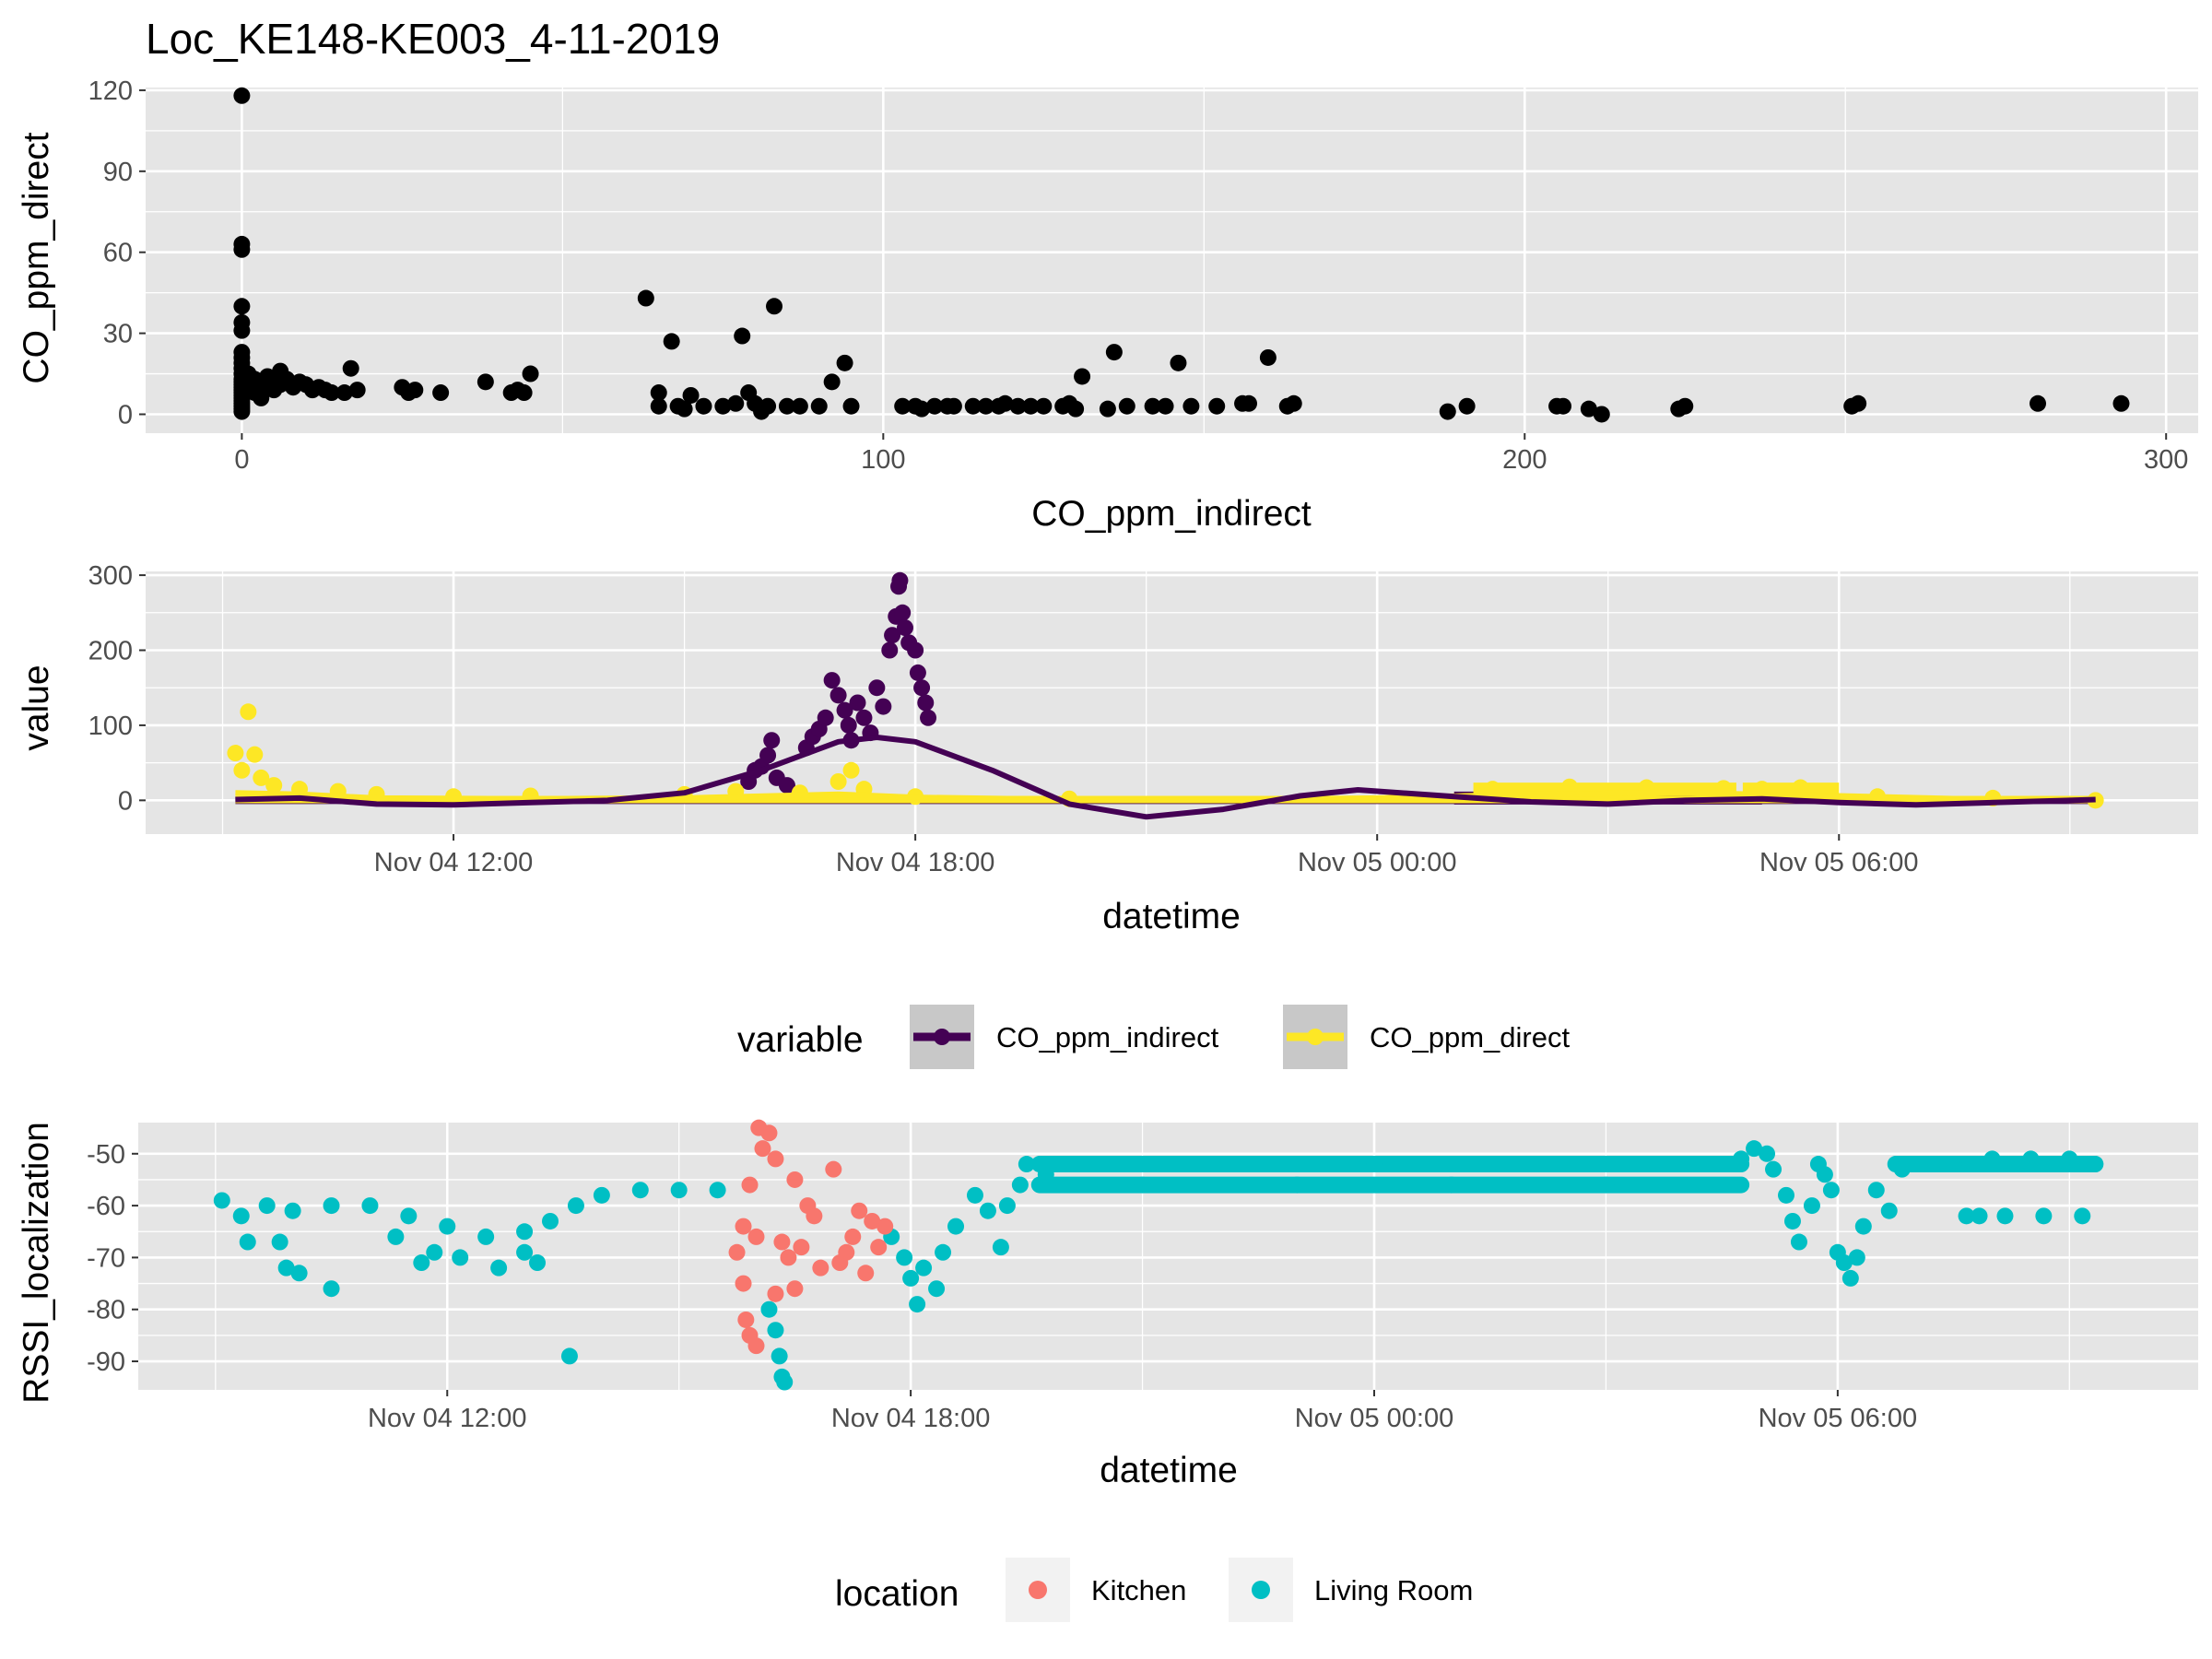 Image resolution: width=2212 pixels, height=1659 pixels. I want to click on panel2-y-tick-label: 100, so click(110, 726).